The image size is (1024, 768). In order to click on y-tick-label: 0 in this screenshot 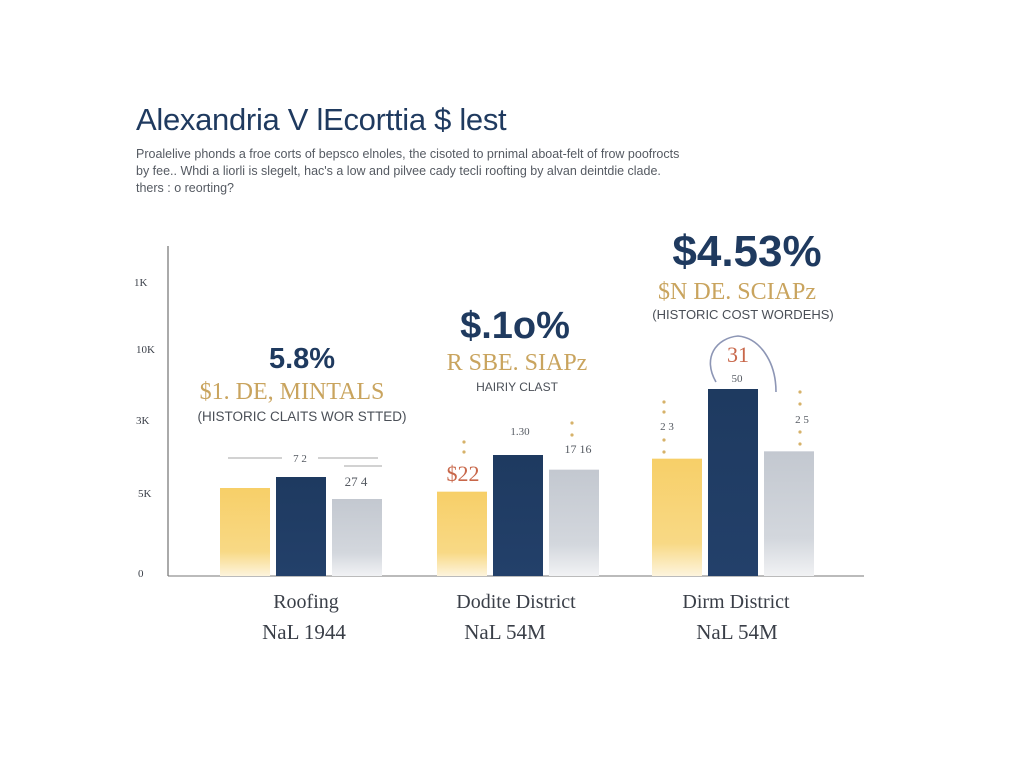, I will do `click(141, 574)`.